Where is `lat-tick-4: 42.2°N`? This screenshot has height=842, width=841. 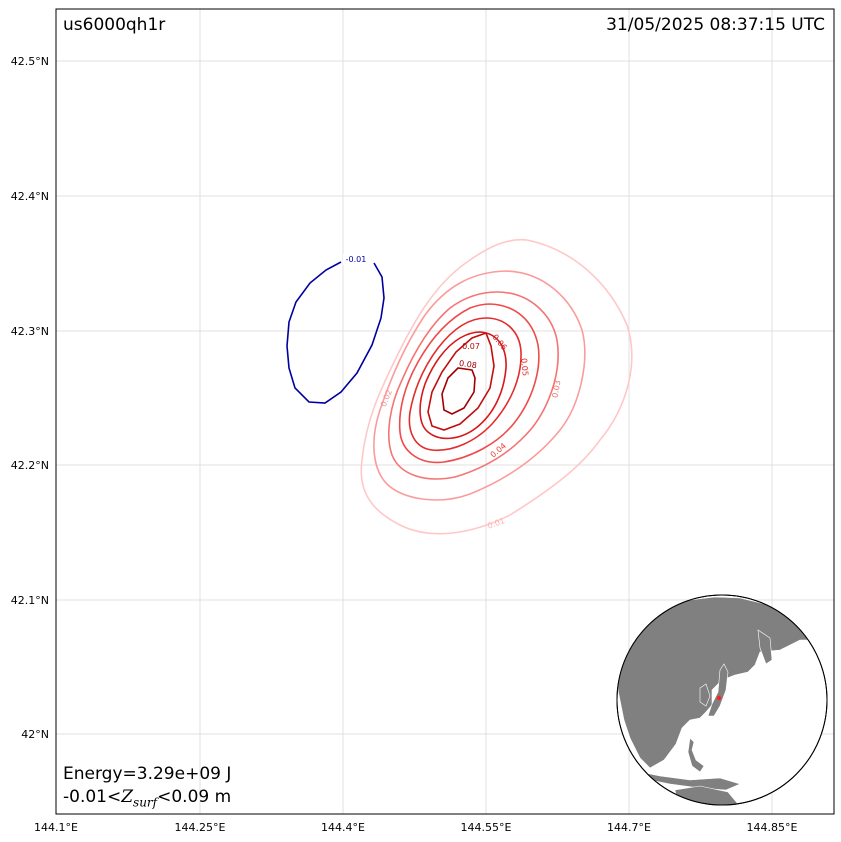
lat-tick-4: 42.2°N is located at coordinates (30, 465).